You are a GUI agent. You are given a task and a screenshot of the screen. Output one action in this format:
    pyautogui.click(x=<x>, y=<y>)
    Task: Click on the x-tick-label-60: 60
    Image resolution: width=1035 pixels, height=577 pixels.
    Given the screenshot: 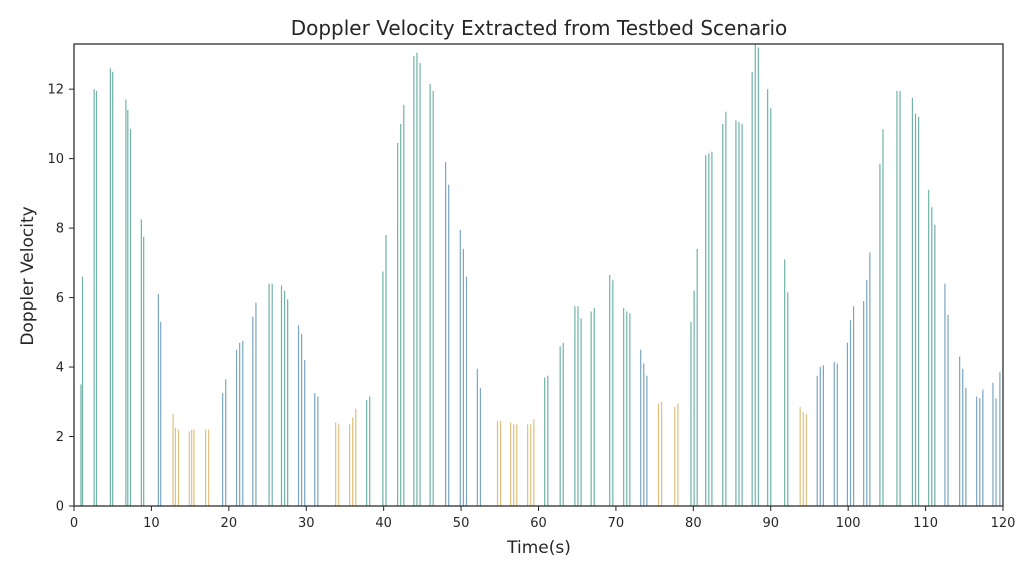 What is the action you would take?
    pyautogui.click(x=538, y=523)
    